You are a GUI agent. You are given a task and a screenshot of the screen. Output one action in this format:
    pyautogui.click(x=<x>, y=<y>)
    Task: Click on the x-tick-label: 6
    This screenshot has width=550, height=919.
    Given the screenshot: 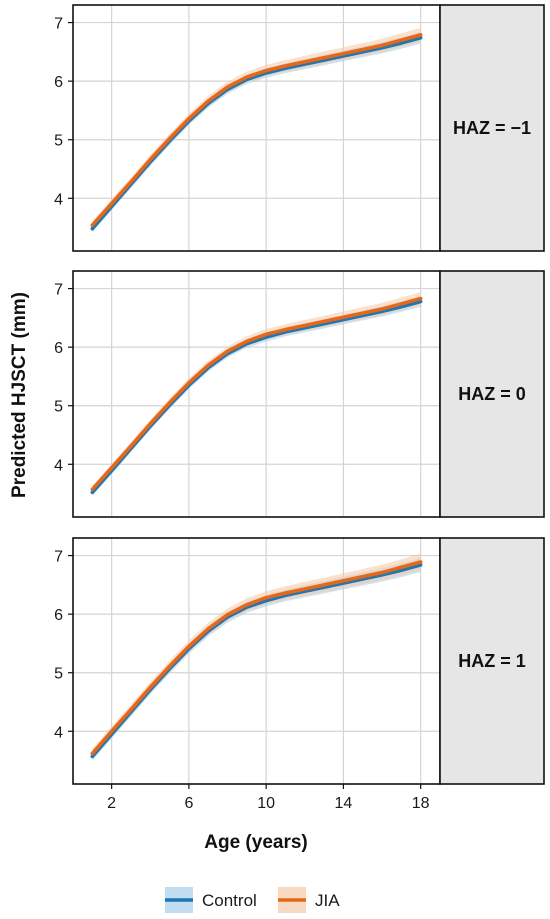 What is the action you would take?
    pyautogui.click(x=188, y=803)
    